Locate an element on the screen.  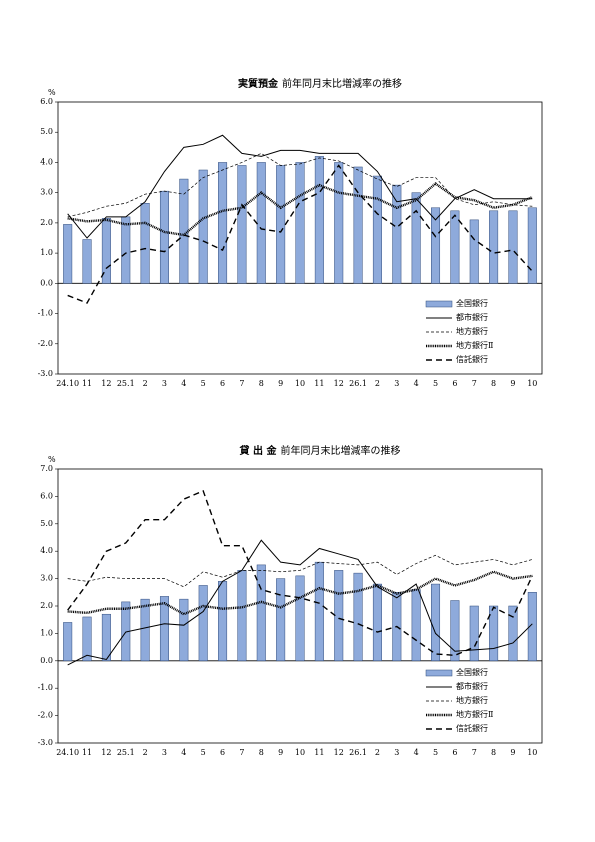
x-tick-label: 10 is located at coordinates (300, 752).